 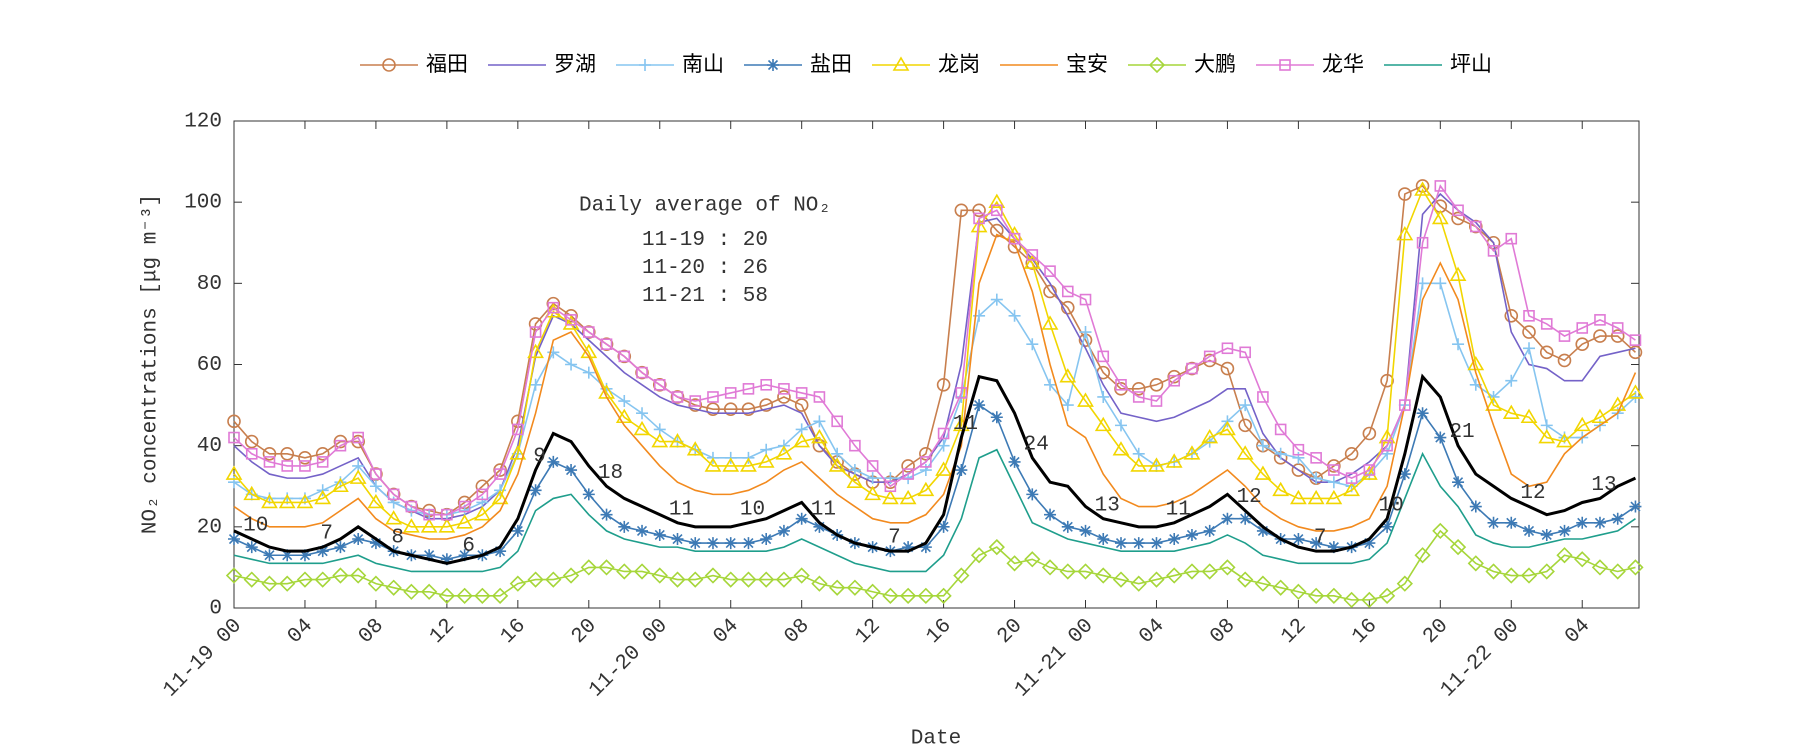 I want to click on daily-average-value: 26, so click(x=755, y=268).